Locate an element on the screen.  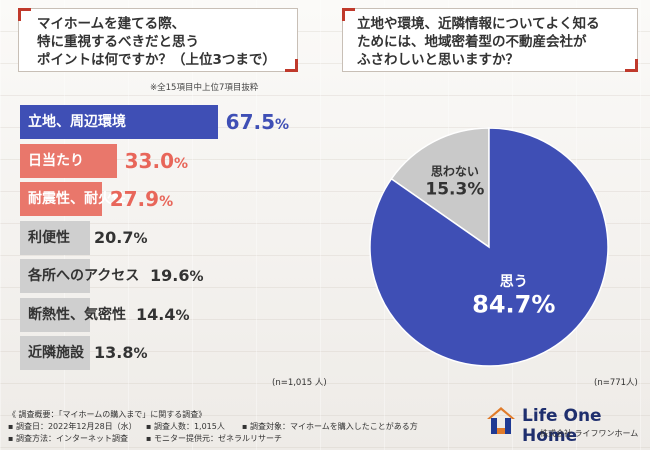
bar-value-label: 67.5% is located at coordinates (257, 122).